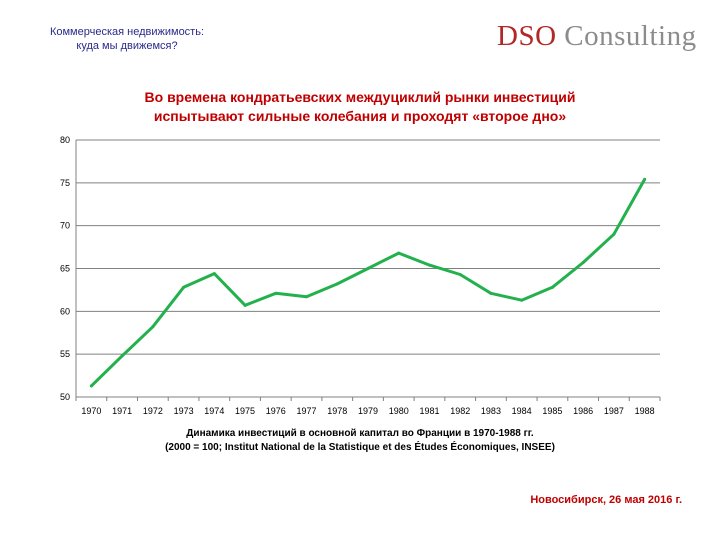 This screenshot has height=540, width=720. Describe the element at coordinates (307, 297) in the screenshot. I see `data-point-1977` at that location.